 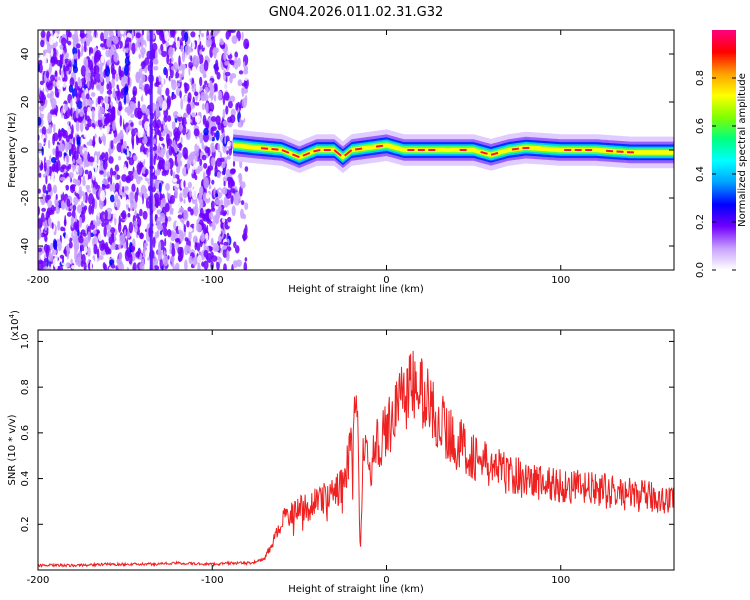 What do you see at coordinates (715, 174) in the screenshot?
I see `colorbar-ticks: 0.0 0.2 0.4 0.6 0.8` at bounding box center [715, 174].